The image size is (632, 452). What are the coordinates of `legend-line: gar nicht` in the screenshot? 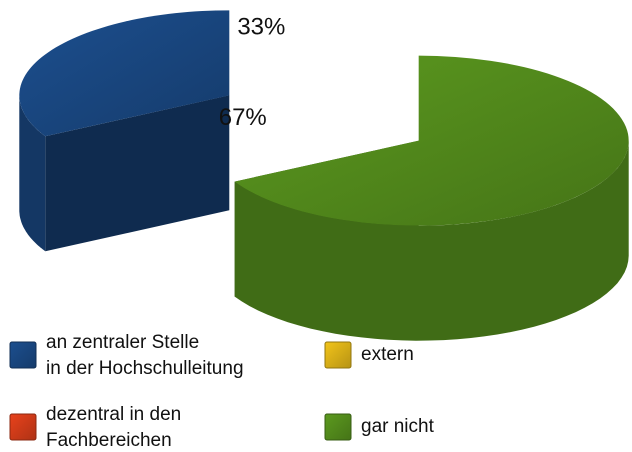 It's located at (398, 426).